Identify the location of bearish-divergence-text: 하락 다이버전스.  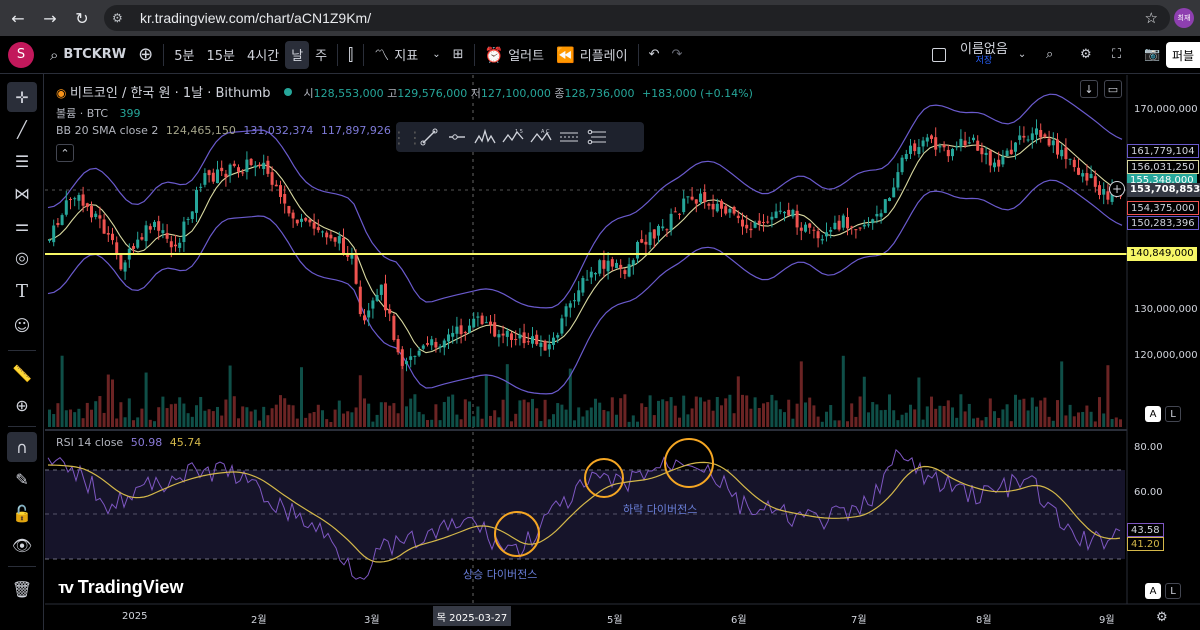
(660, 509).